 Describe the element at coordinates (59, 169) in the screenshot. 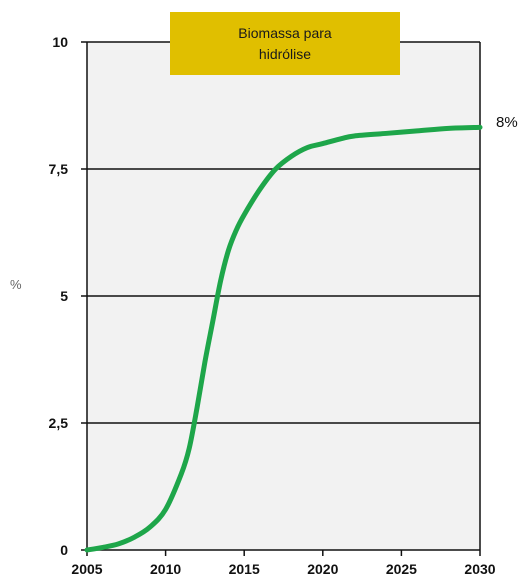

I see `y-tick-label-3: 7,5` at that location.